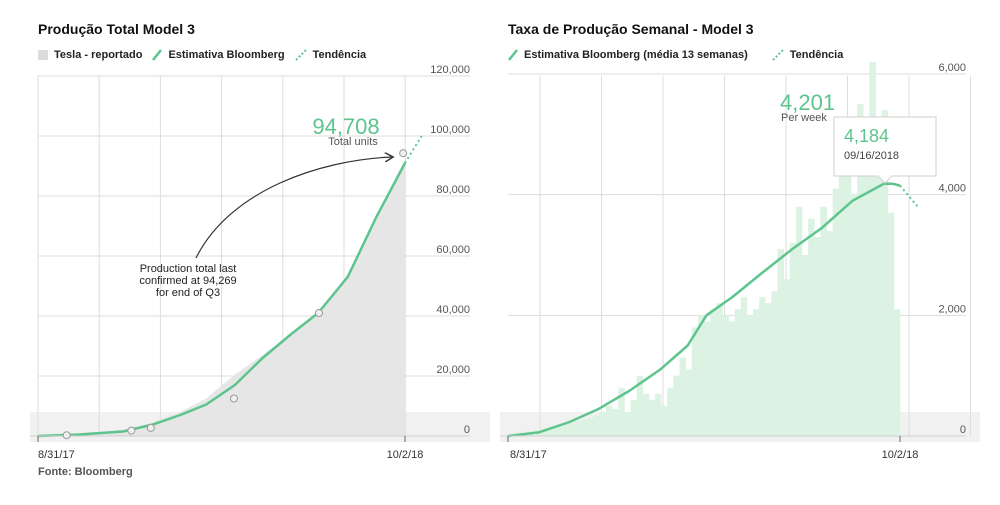 The height and width of the screenshot is (505, 1000). Describe the element at coordinates (85, 472) in the screenshot. I see `source-note: Fonte: Bloomberg` at that location.